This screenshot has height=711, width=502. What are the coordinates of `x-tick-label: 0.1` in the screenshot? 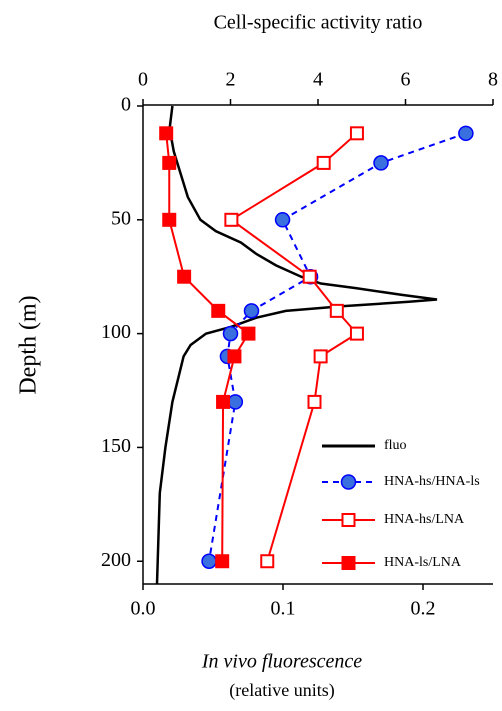 It's located at (283, 609).